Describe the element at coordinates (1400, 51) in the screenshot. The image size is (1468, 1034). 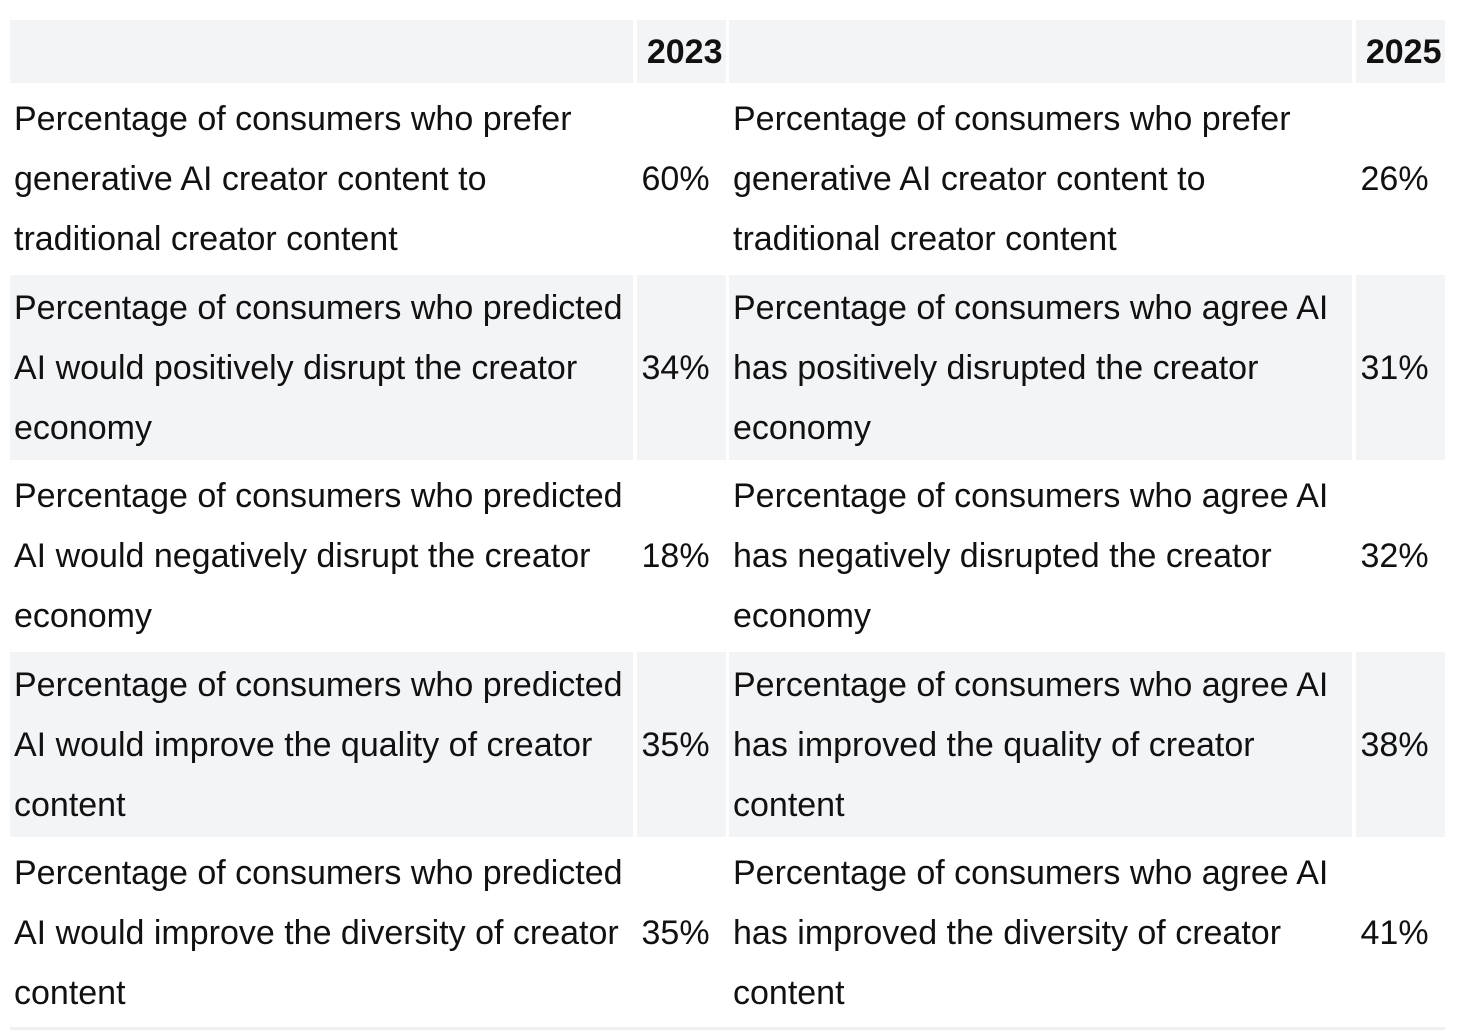
I see `header-2025: 2025` at that location.